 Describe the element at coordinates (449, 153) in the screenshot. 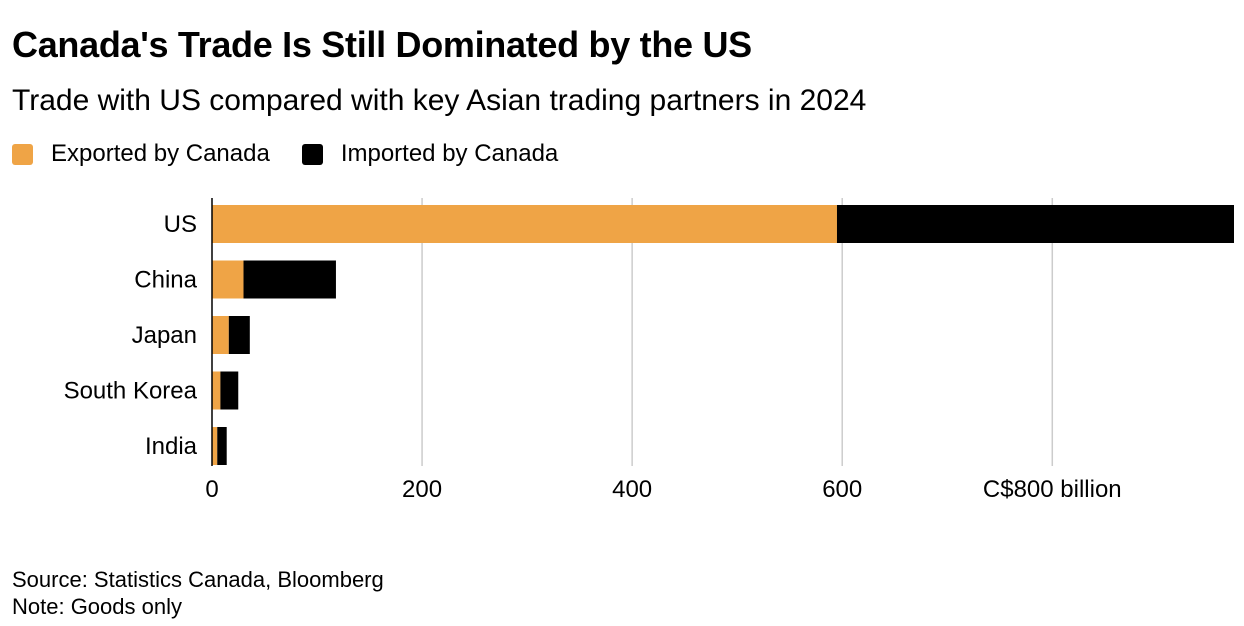

I see `legend-label-imports: Imported by Canada` at that location.